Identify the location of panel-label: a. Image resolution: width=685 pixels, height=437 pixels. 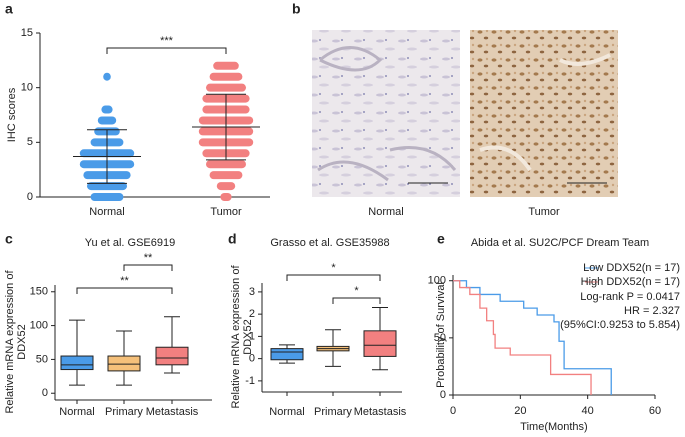
(9, 9).